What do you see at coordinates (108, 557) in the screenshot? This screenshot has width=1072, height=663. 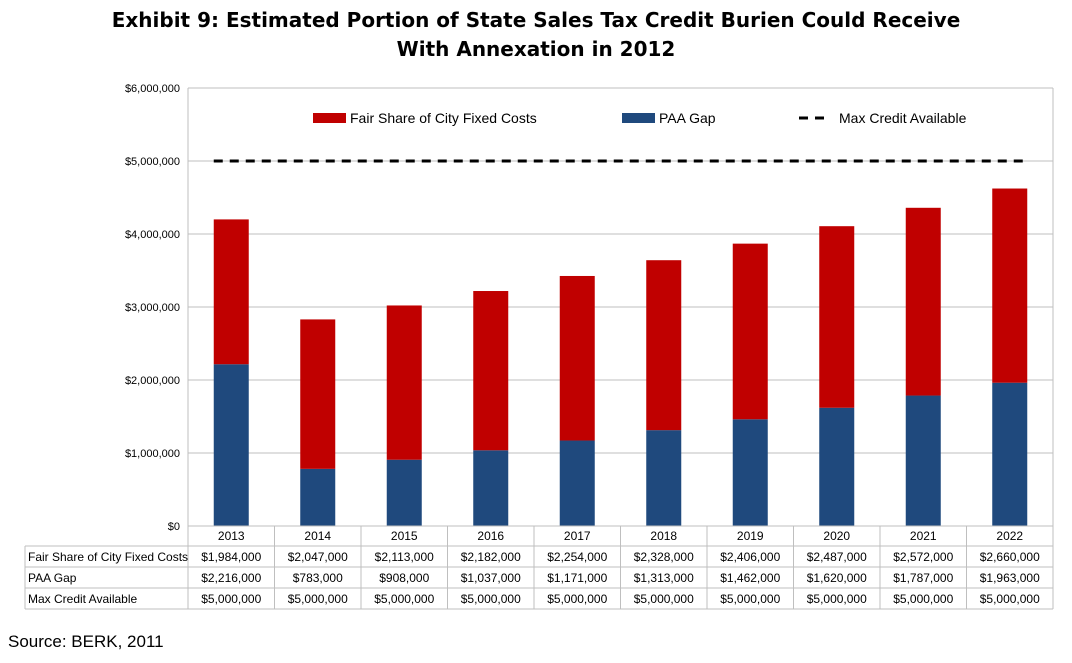 I see `table-row-label: Fair Share of City Fixed Costs` at bounding box center [108, 557].